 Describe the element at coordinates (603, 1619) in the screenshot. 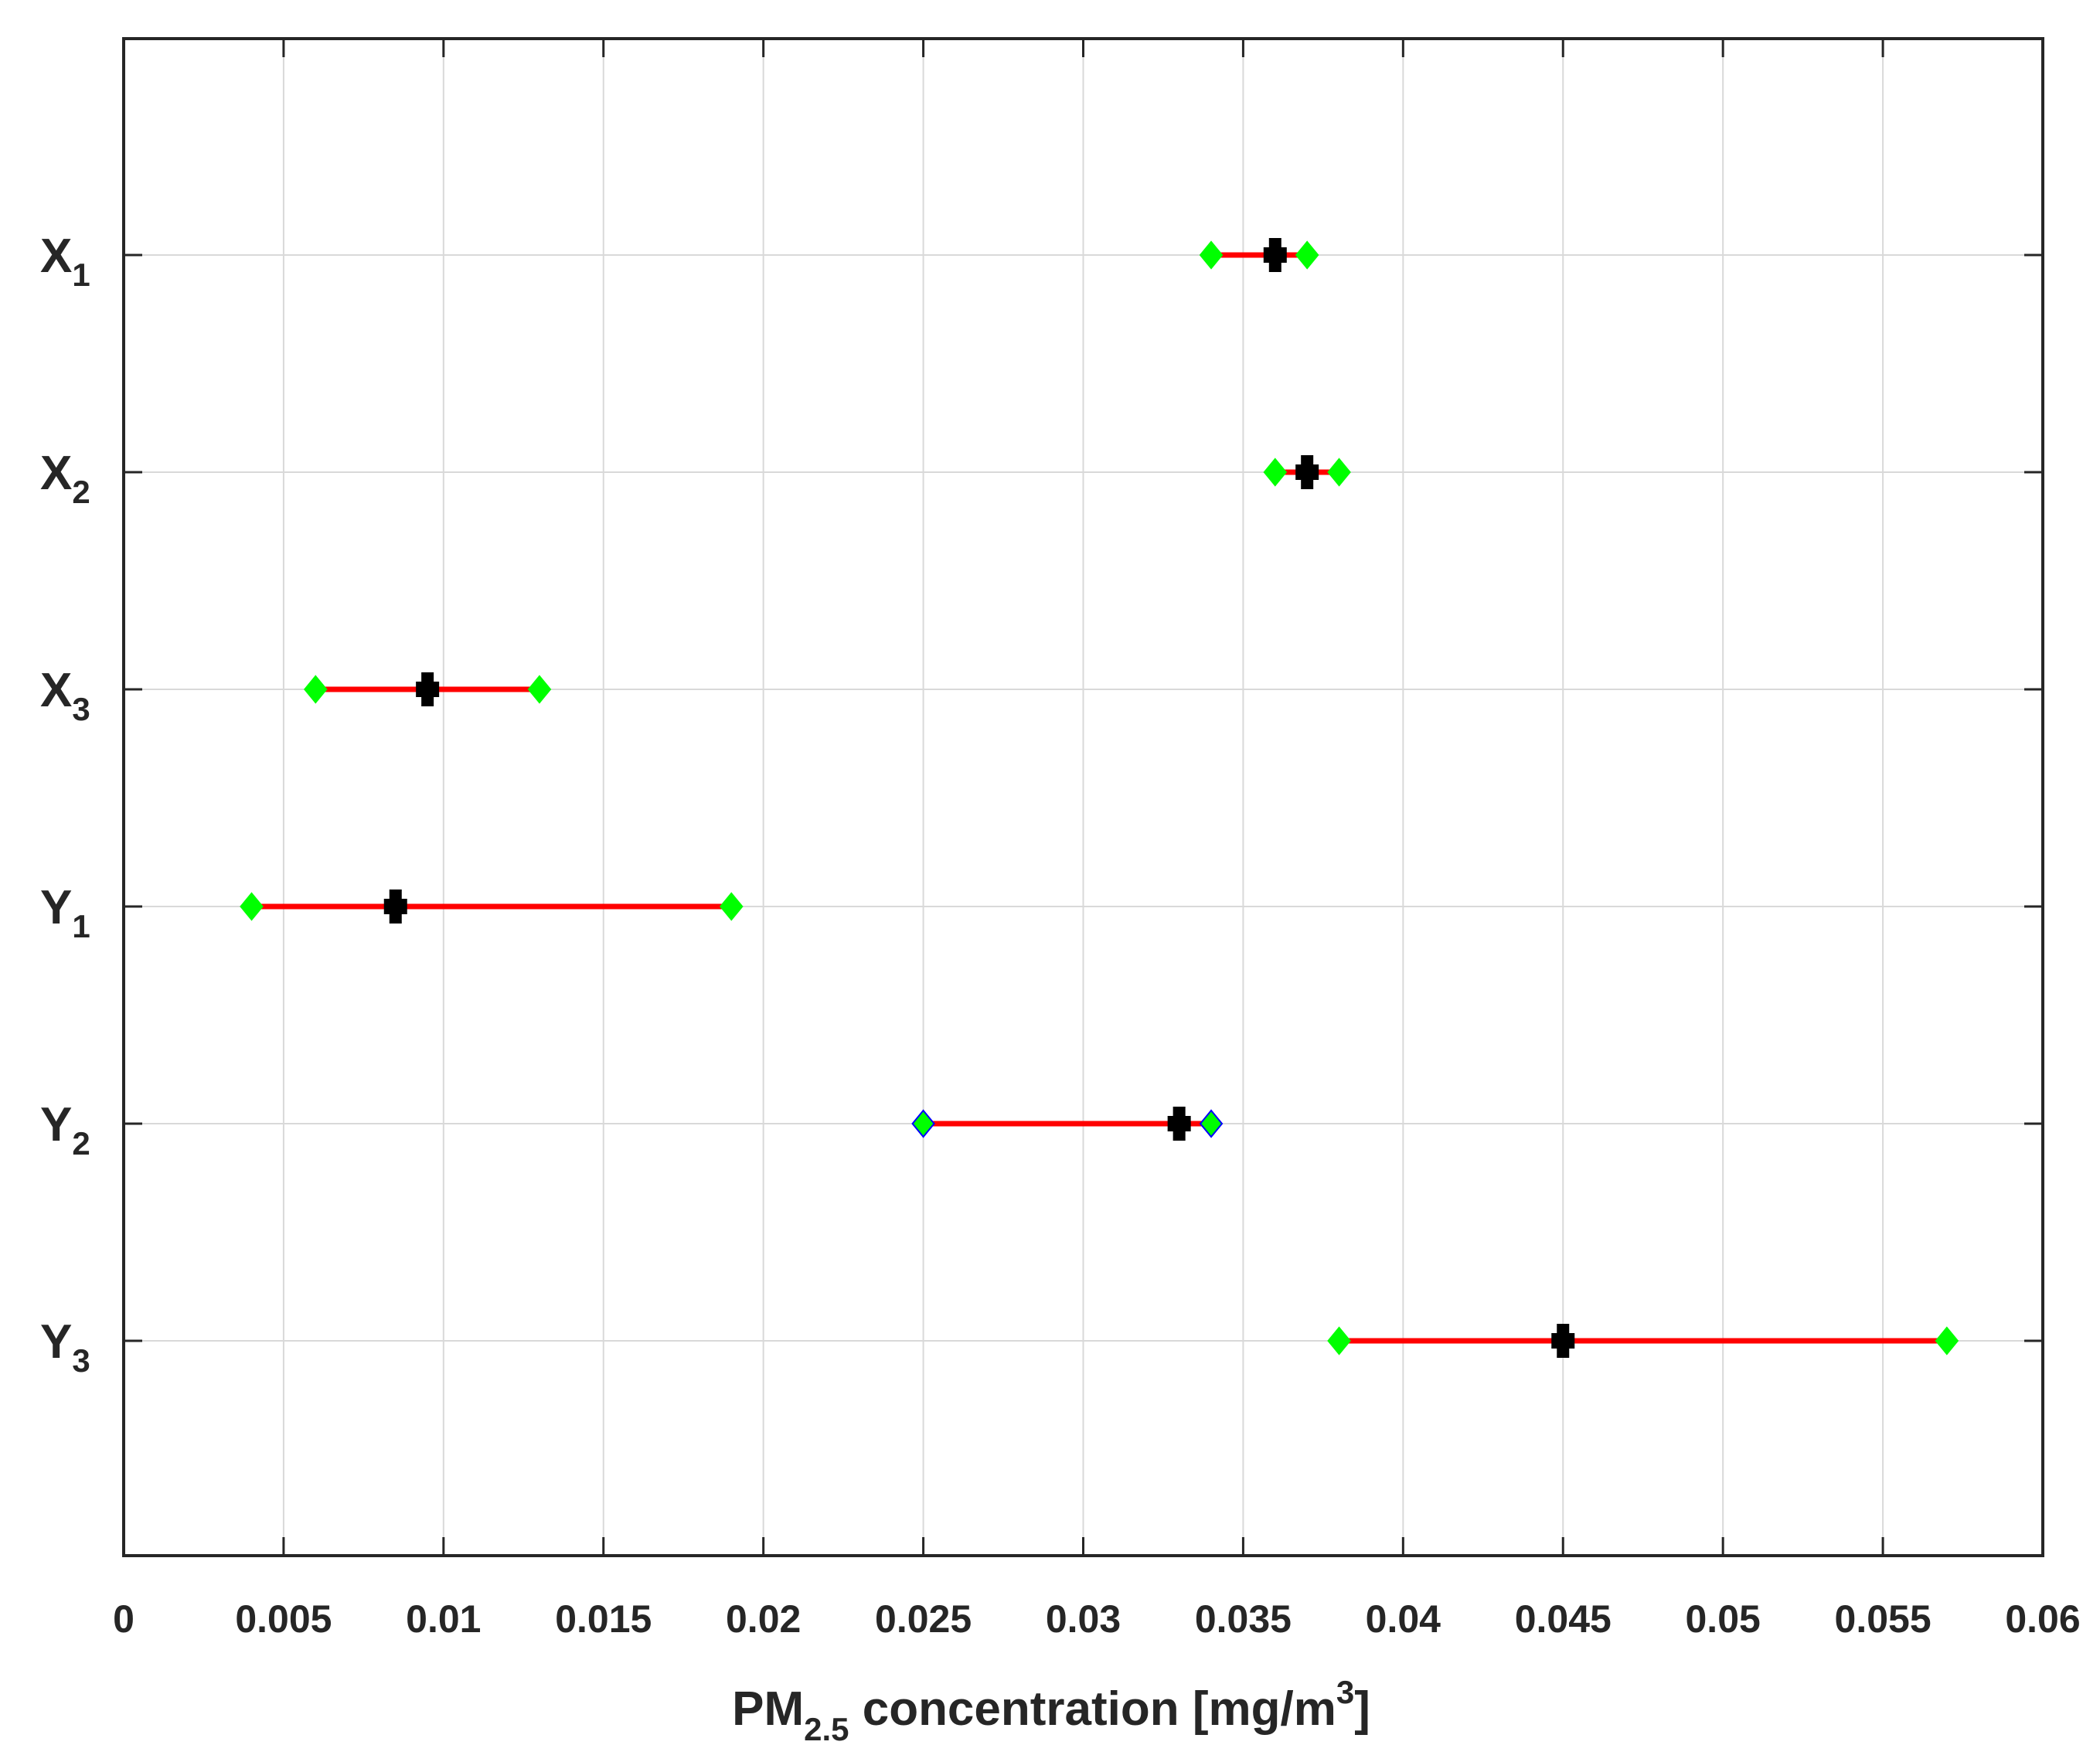

I see `x-tick-label: 0.015` at that location.